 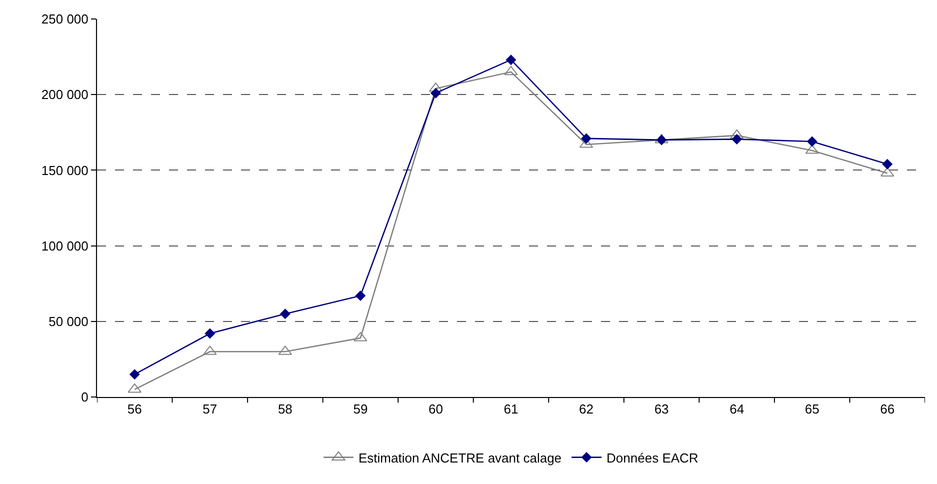 What do you see at coordinates (64, 170) in the screenshot?
I see `y-tick-label: 150 000` at bounding box center [64, 170].